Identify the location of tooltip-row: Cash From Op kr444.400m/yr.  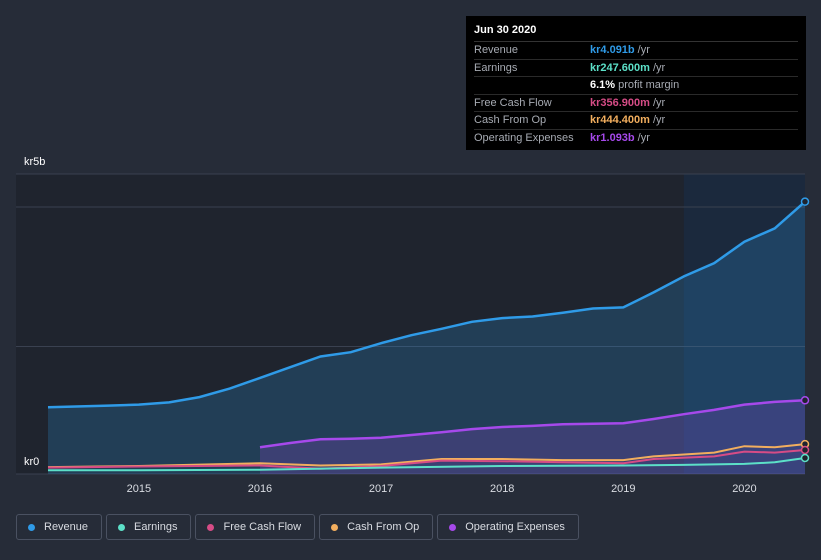
(636, 121).